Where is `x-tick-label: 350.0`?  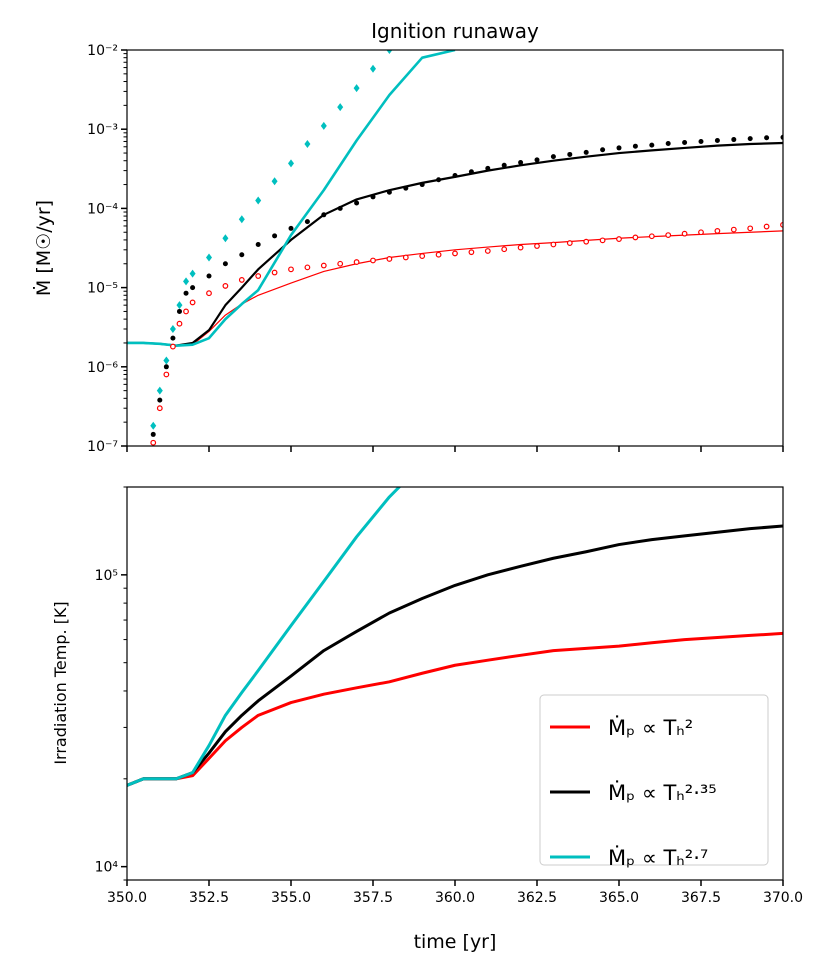
x-tick-label: 350.0 is located at coordinates (127, 898).